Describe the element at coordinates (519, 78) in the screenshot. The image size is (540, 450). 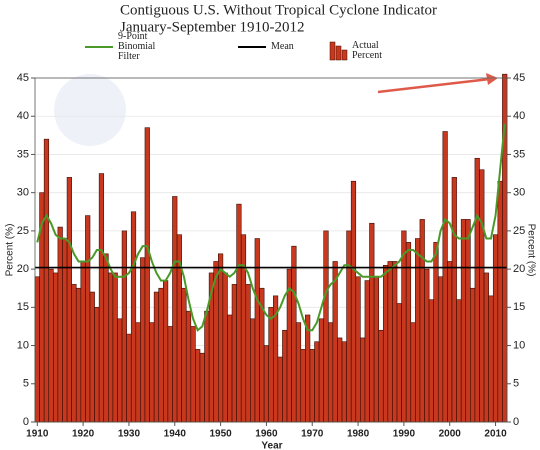
I see `y2-tick-label: 45` at that location.